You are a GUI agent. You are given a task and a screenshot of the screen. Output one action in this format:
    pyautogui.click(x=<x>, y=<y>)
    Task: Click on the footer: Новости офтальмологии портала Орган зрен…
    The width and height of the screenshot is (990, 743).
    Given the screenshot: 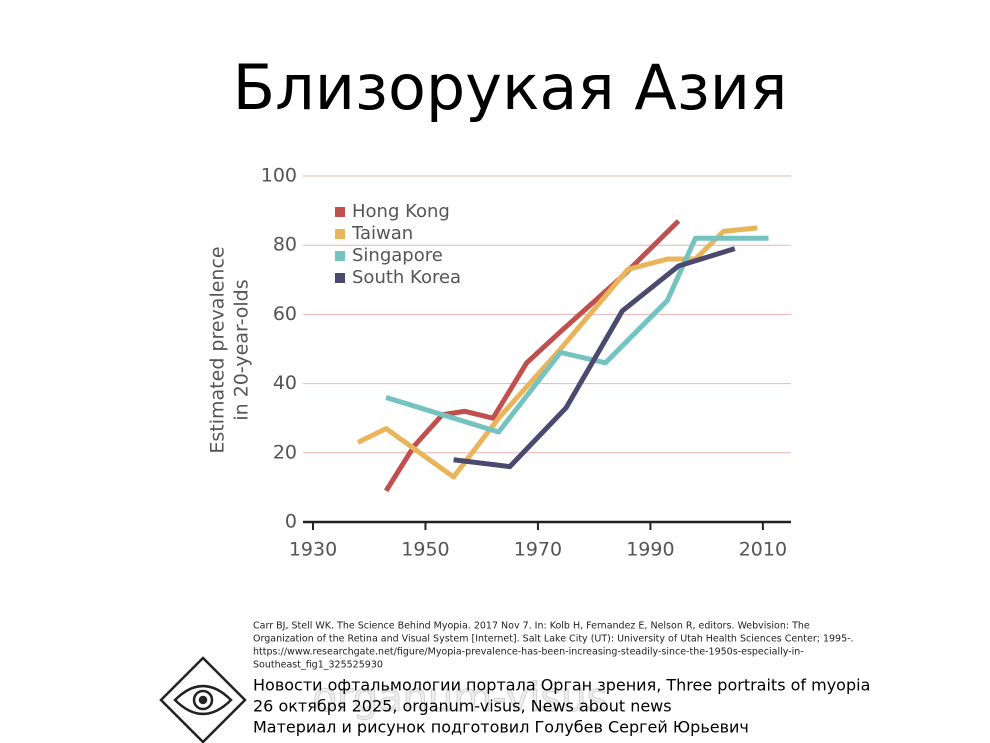 What is the action you would take?
    pyautogui.click(x=561, y=706)
    